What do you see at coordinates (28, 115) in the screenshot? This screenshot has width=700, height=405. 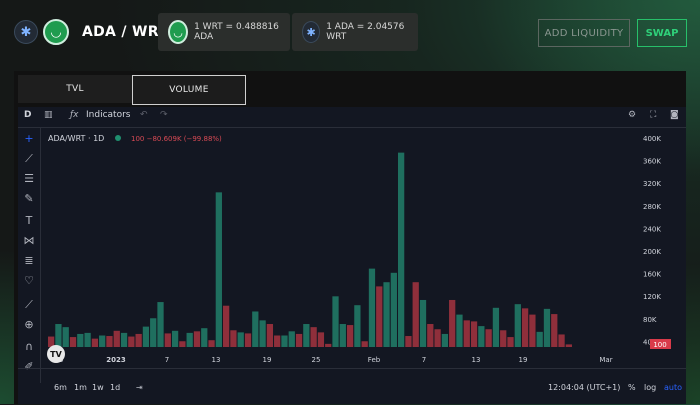 I see `interval-selector: D` at bounding box center [28, 115].